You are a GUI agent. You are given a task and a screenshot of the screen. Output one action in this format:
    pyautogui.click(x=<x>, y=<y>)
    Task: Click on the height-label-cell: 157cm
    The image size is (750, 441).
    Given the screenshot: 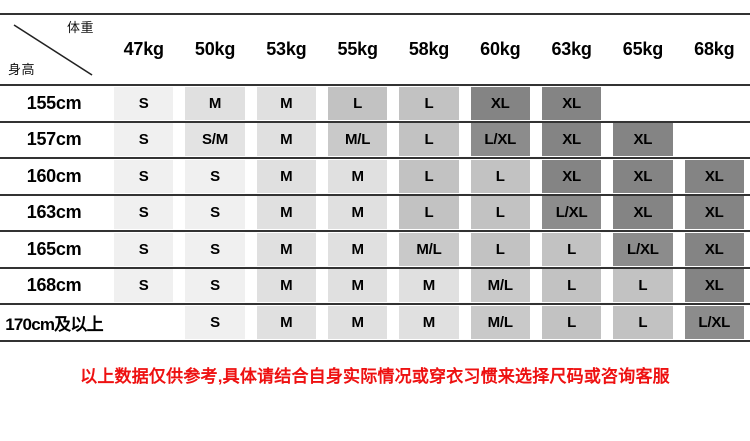 What is the action you would take?
    pyautogui.click(x=54, y=140)
    